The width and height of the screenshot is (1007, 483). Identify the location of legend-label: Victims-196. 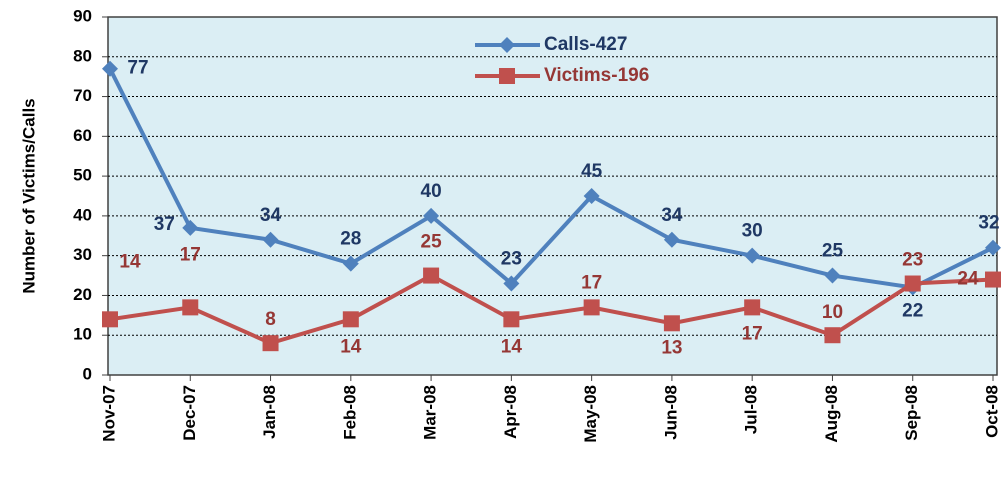
(596, 75).